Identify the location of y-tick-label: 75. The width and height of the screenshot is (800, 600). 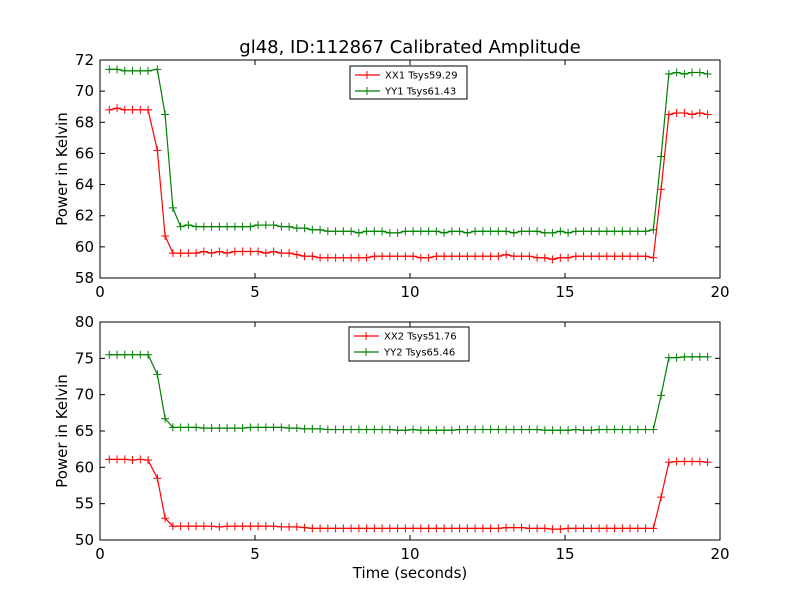
(84, 358).